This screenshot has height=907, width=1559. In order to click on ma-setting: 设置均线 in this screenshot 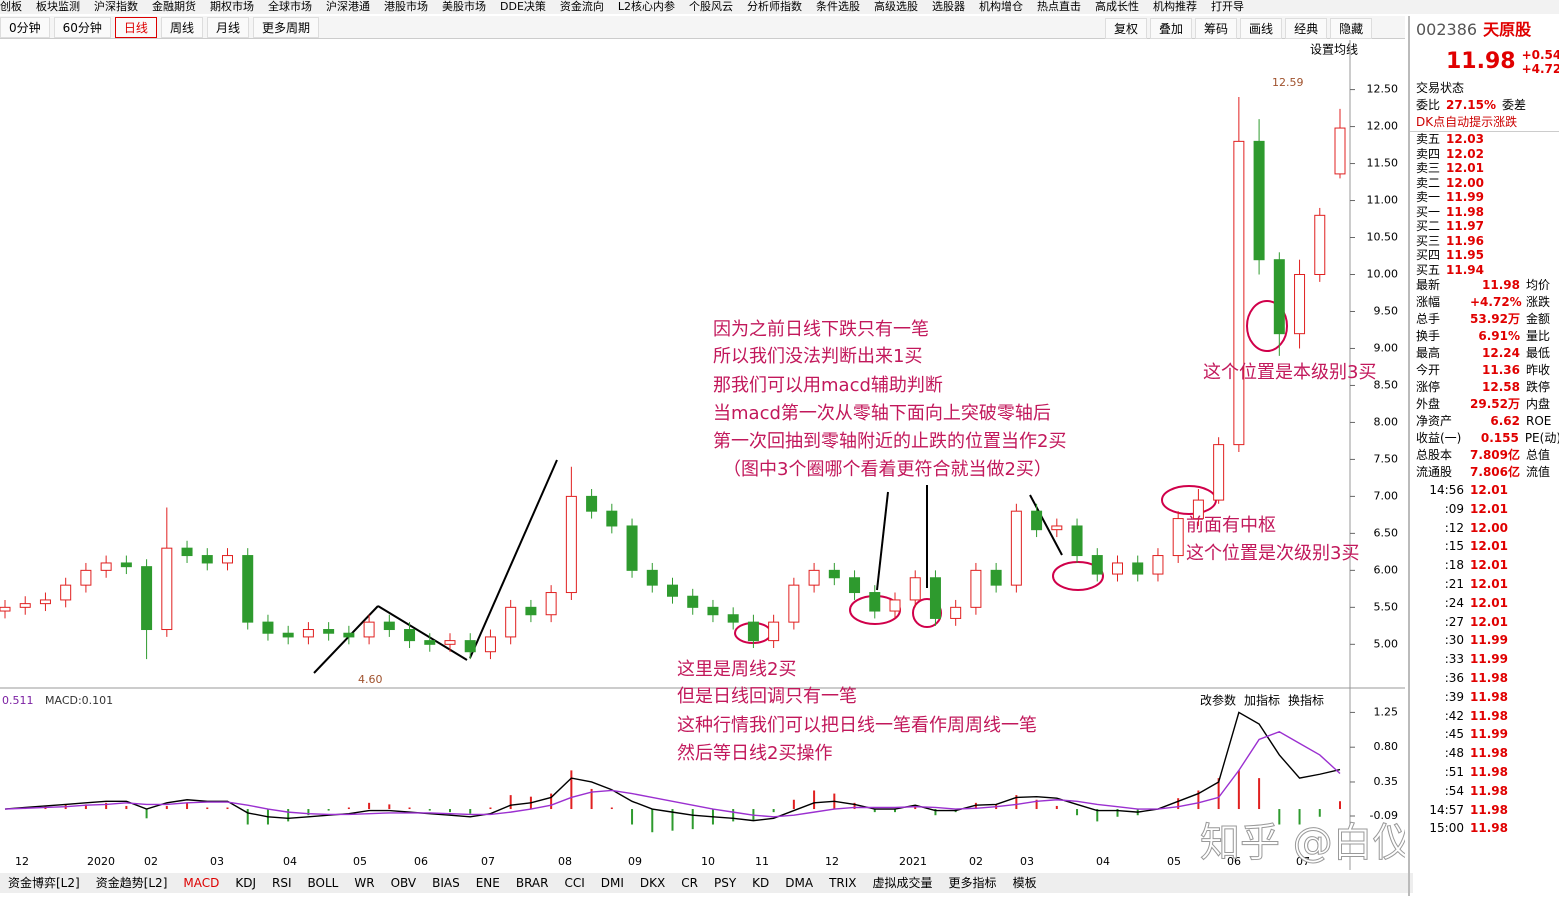, I will do `click(1334, 50)`.